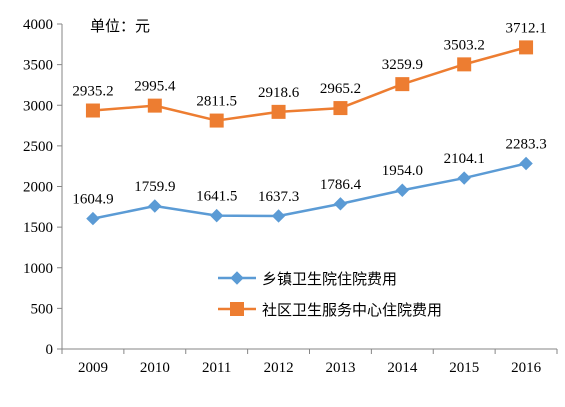 The width and height of the screenshot is (565, 407). What do you see at coordinates (464, 159) in the screenshot?
I see `data-label: 2104.1` at bounding box center [464, 159].